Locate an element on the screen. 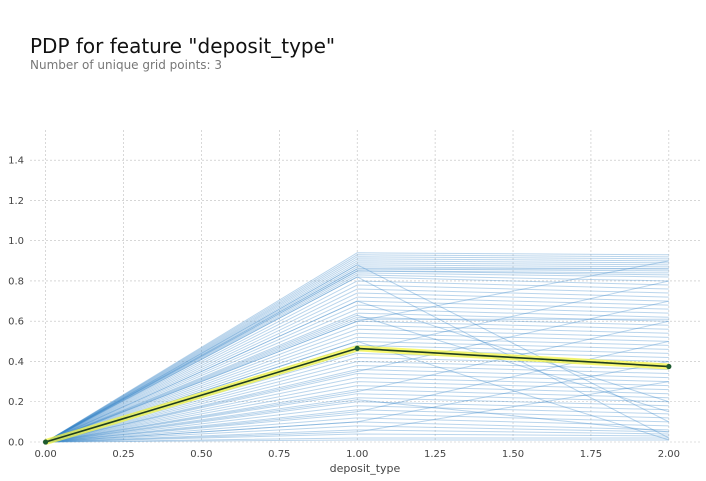  x-tick-label: 2.00 is located at coordinates (669, 454).